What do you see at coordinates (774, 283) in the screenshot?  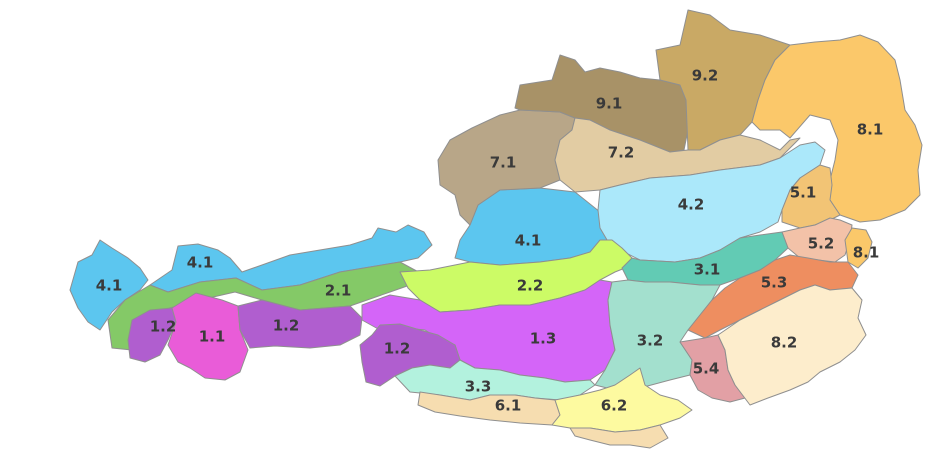 I see `label-5-3: 5.3` at bounding box center [774, 283].